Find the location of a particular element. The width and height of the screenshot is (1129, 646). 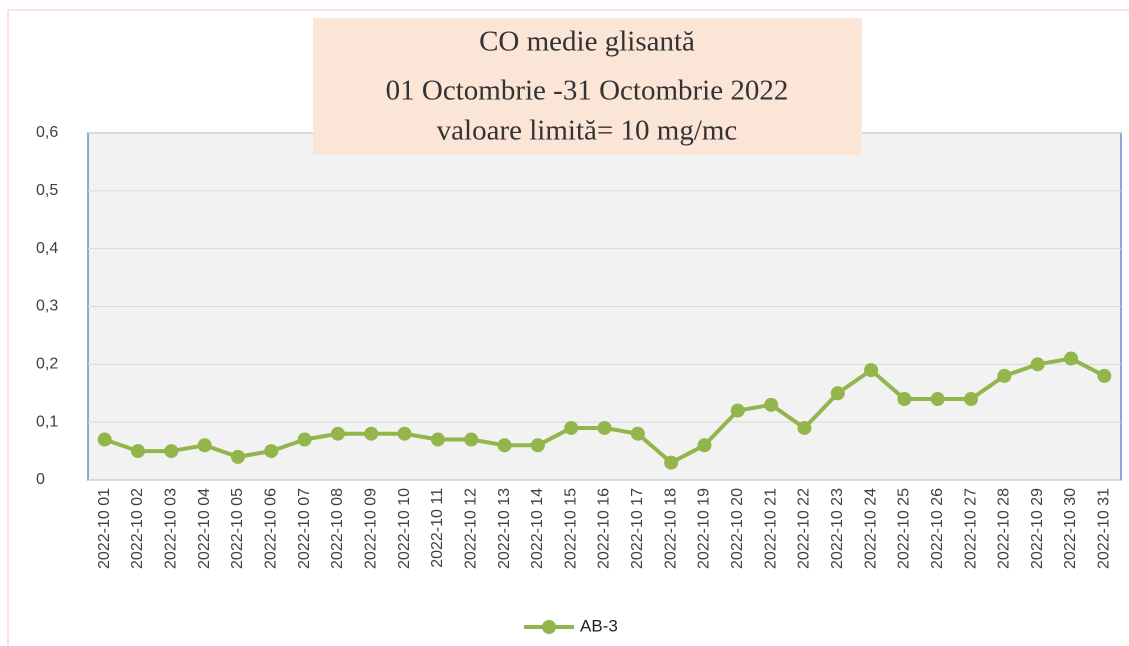

y-tick-label: 0,6 is located at coordinates (47, 132).